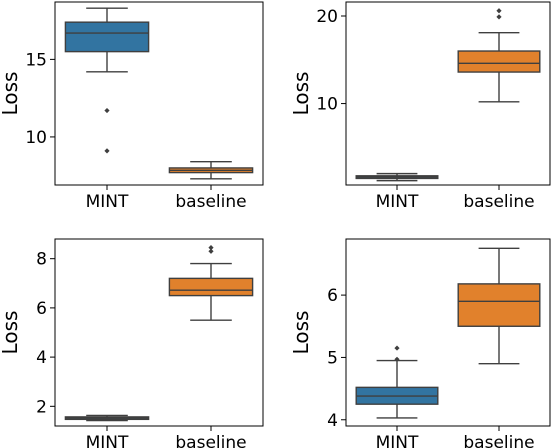  What do you see at coordinates (107, 37) in the screenshot?
I see `iqr-box-mint` at bounding box center [107, 37].